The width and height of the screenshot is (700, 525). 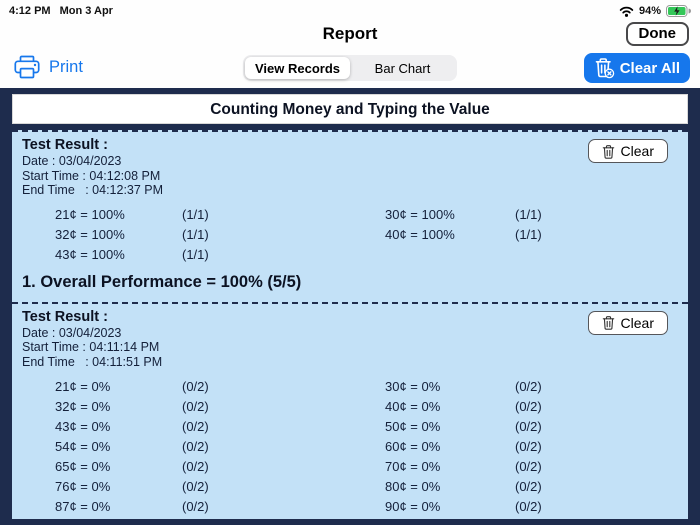 What do you see at coordinates (366, 466) in the screenshot?
I see `score-row: 65¢ = 0% (0/2) 70¢ = 0% (0/2)` at bounding box center [366, 466].